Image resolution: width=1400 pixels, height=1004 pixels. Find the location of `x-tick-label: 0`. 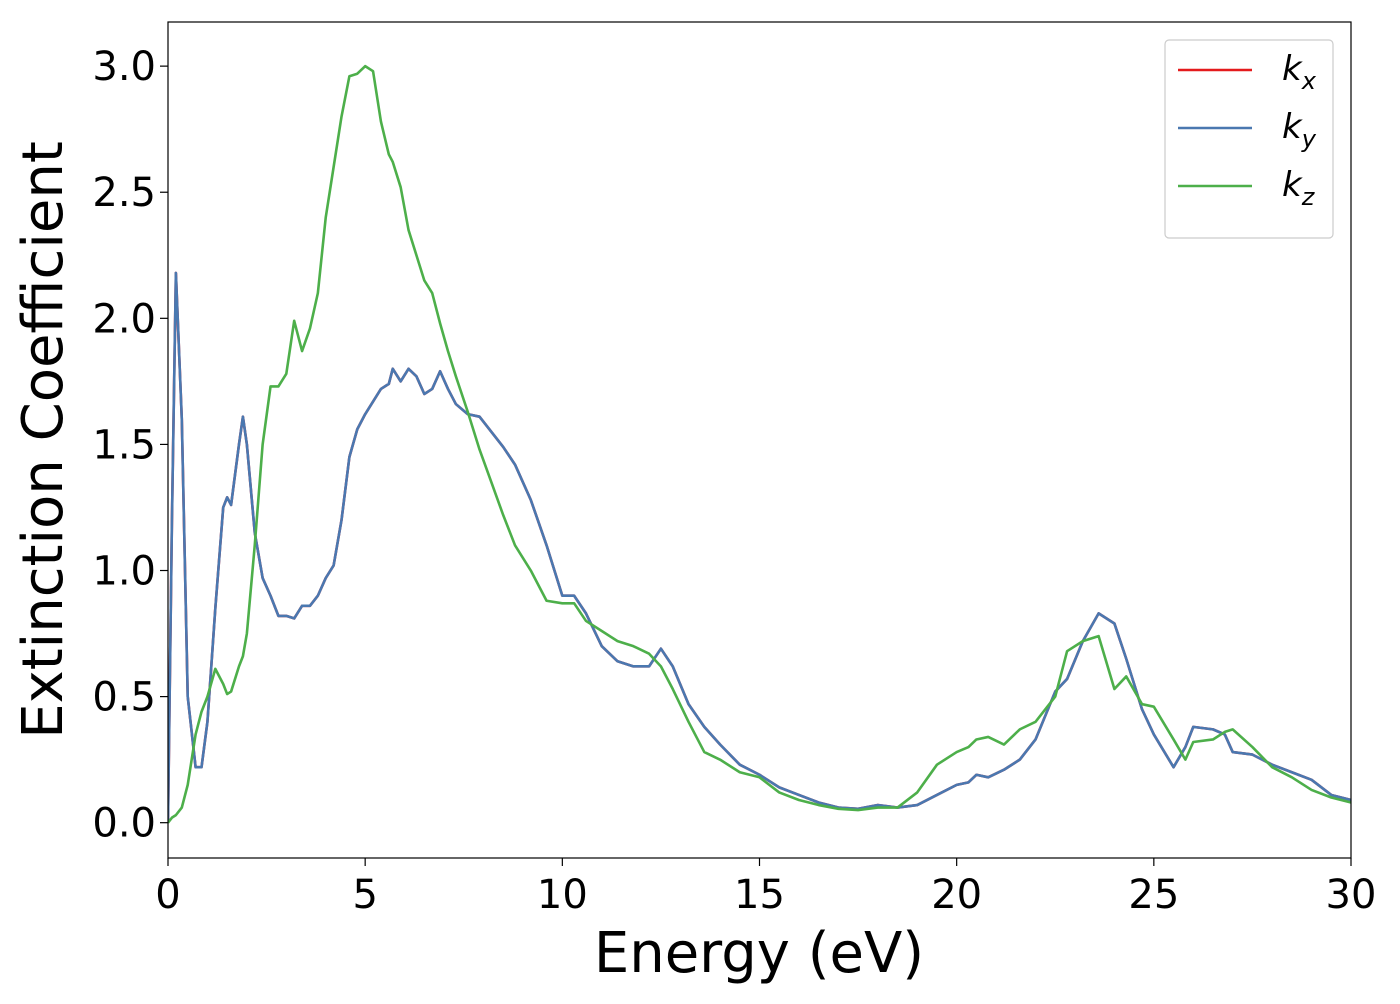

x-tick-label: 0 is located at coordinates (167, 895).